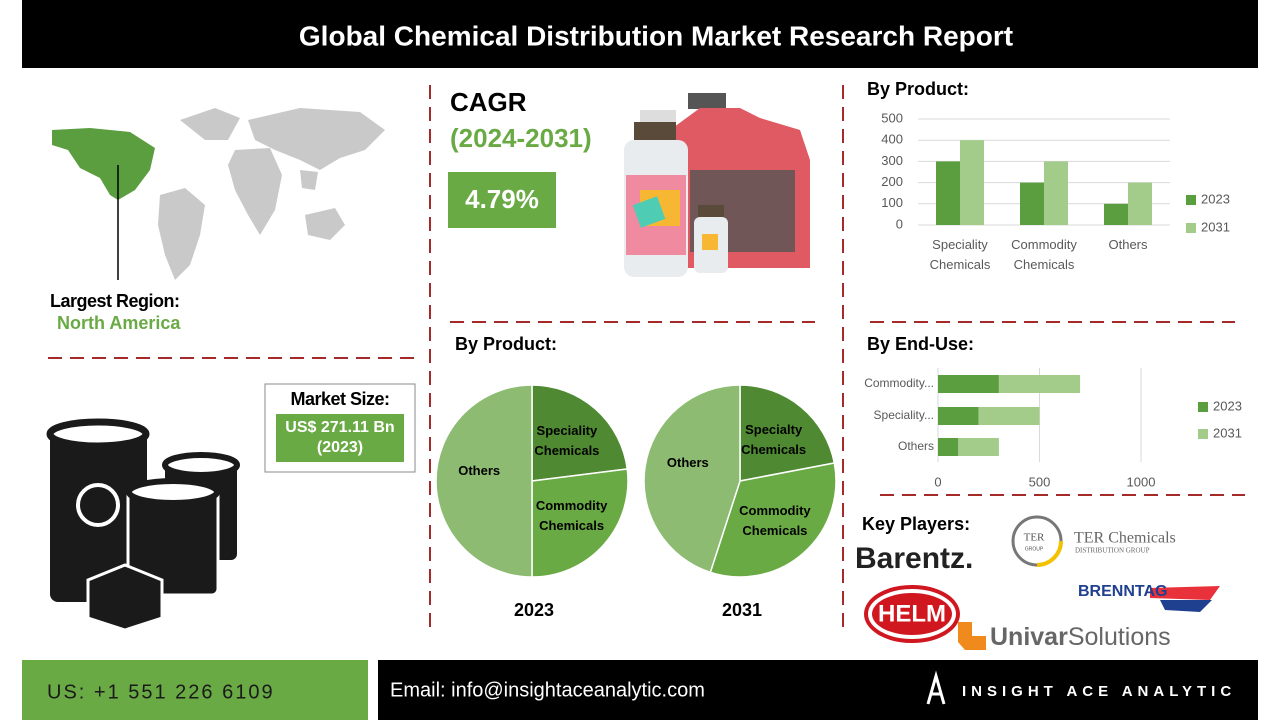 The height and width of the screenshot is (720, 1280). I want to click on logo-helm-fill, so click(912, 614).